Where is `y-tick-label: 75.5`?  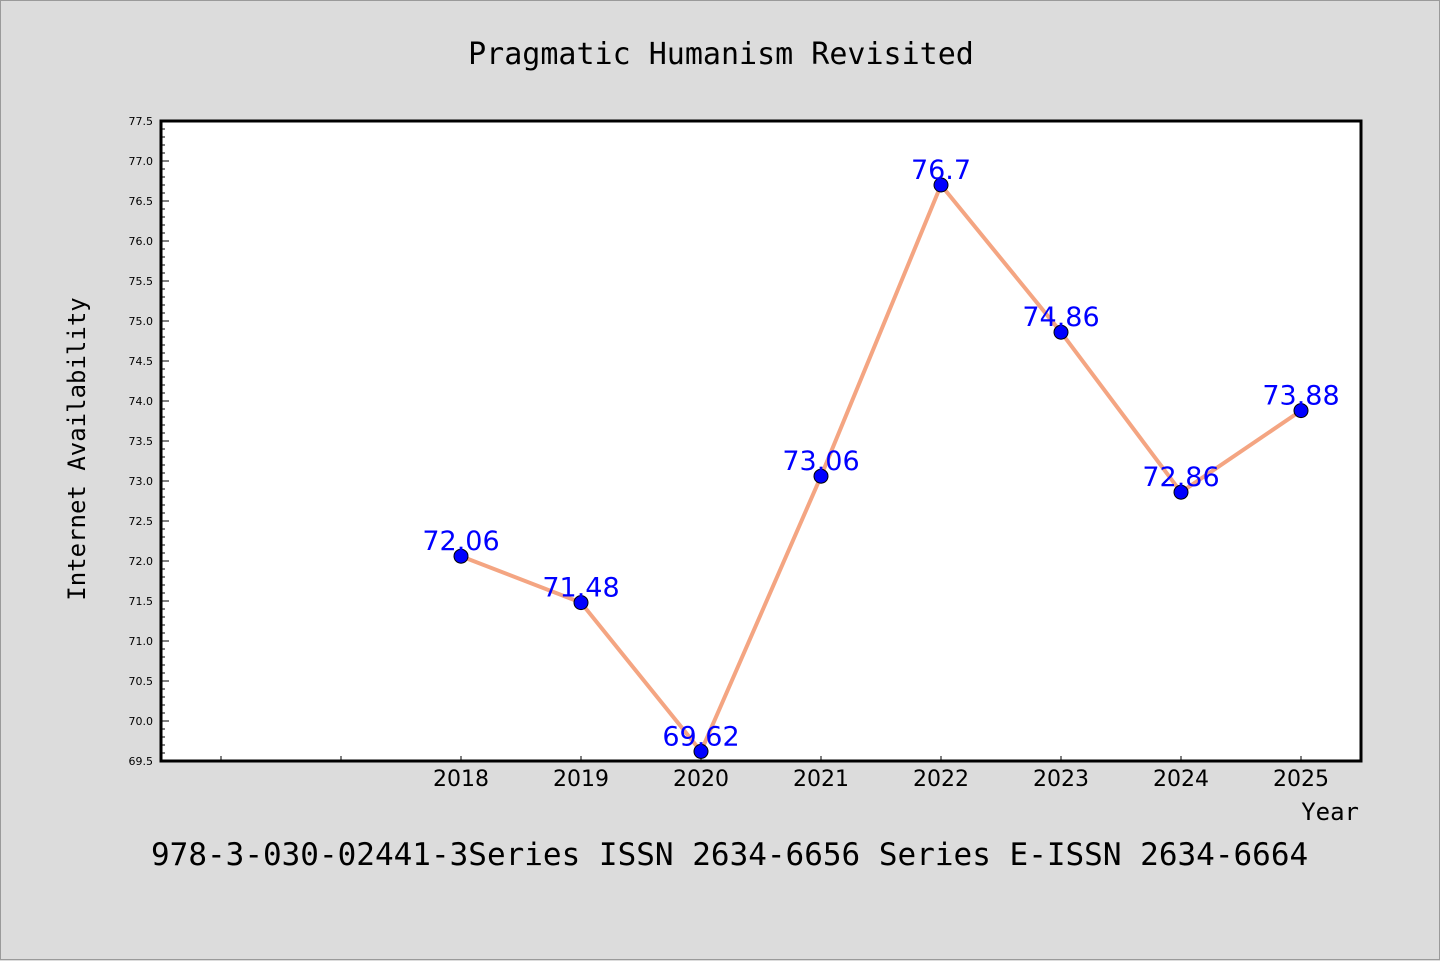
y-tick-label: 75.5 is located at coordinates (141, 281).